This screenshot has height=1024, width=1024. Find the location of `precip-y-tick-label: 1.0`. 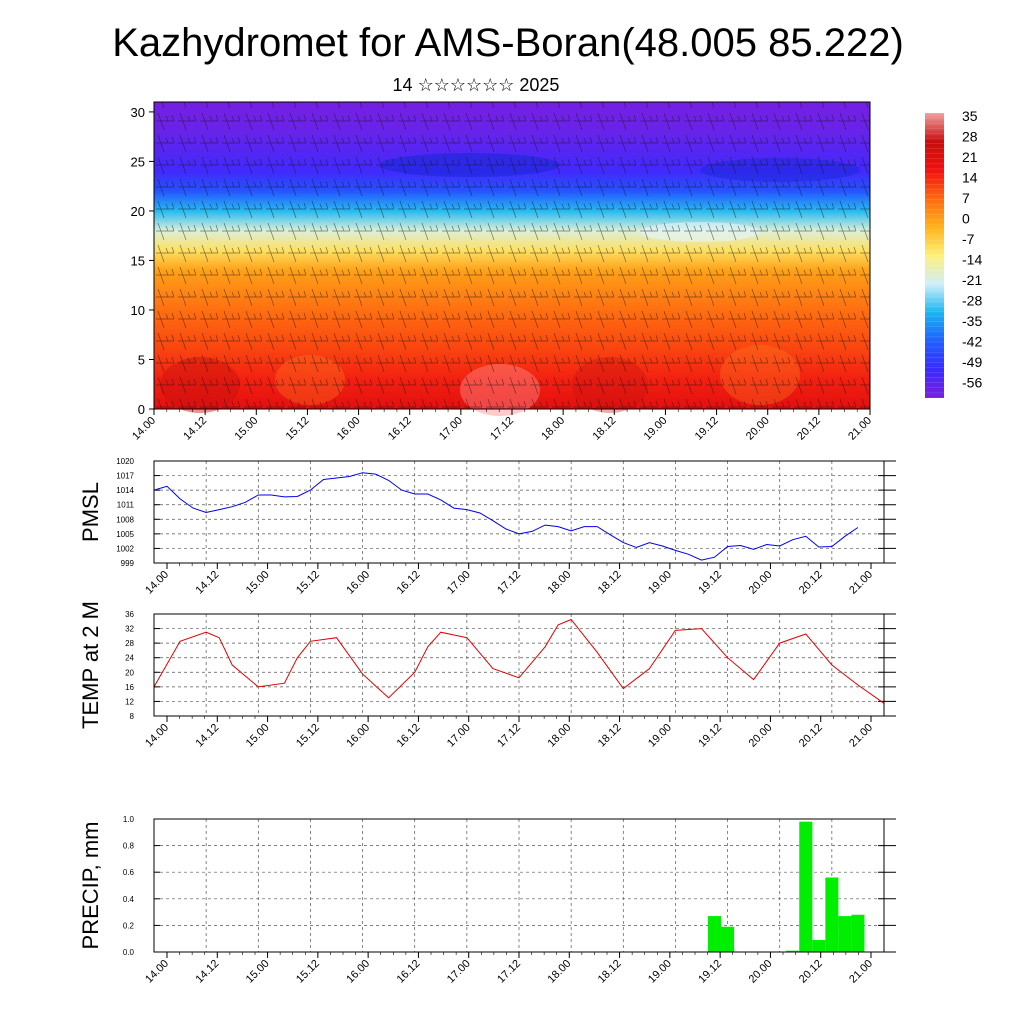

precip-y-tick-label: 1.0 is located at coordinates (129, 819).